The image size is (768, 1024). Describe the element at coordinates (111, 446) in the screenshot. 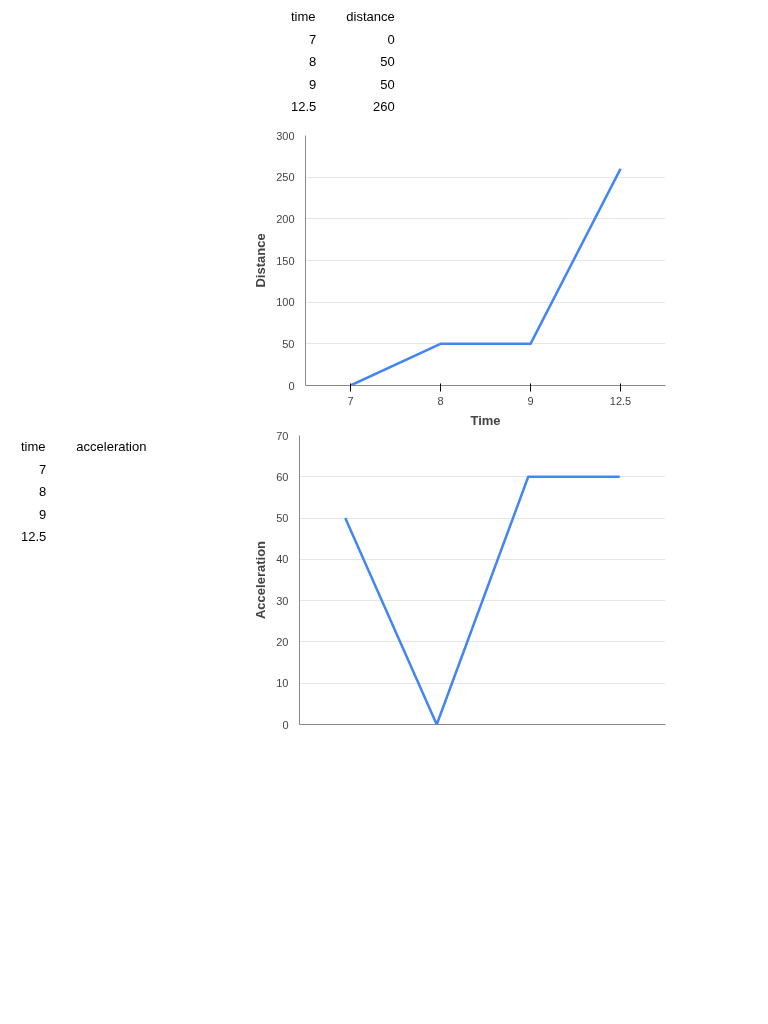

I see `text: acceleration` at that location.